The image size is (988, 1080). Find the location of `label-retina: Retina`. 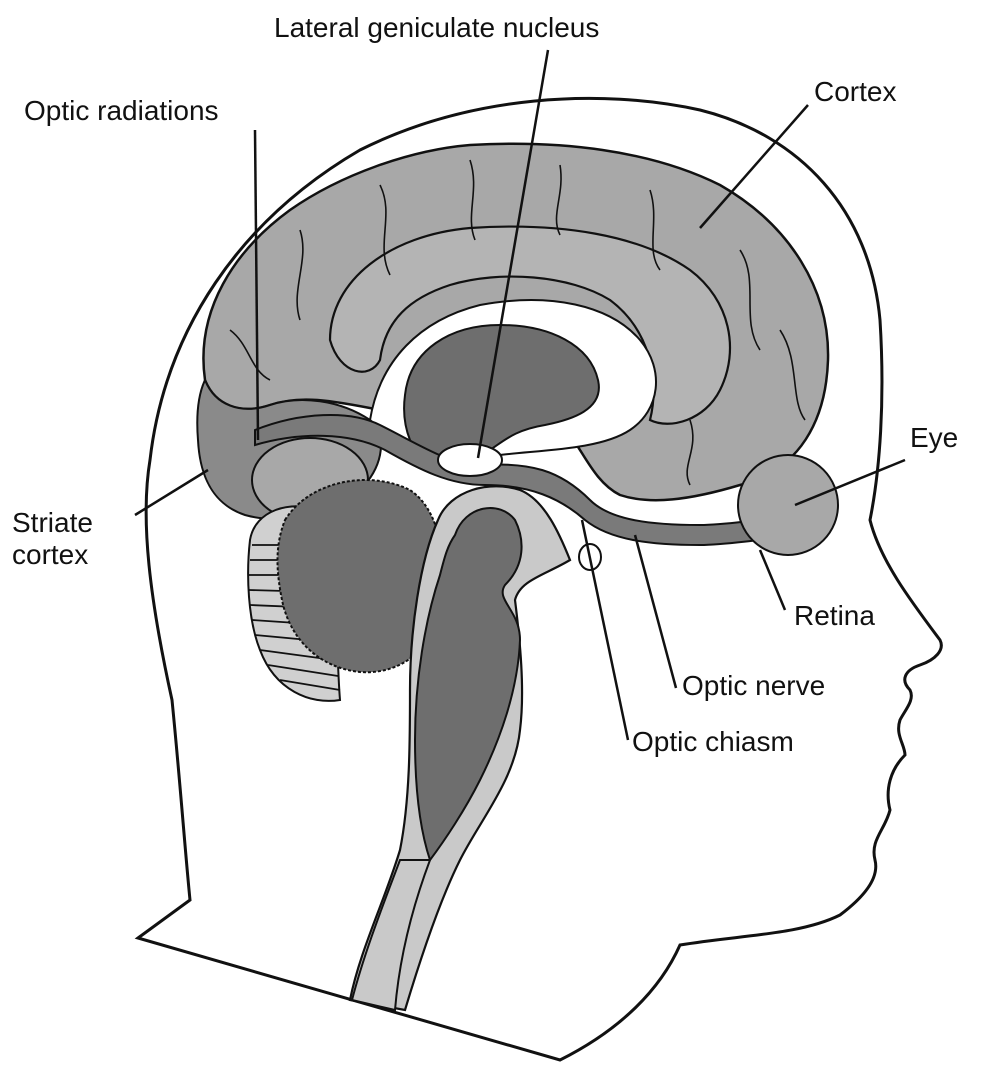

label-retina: Retina is located at coordinates (834, 616).